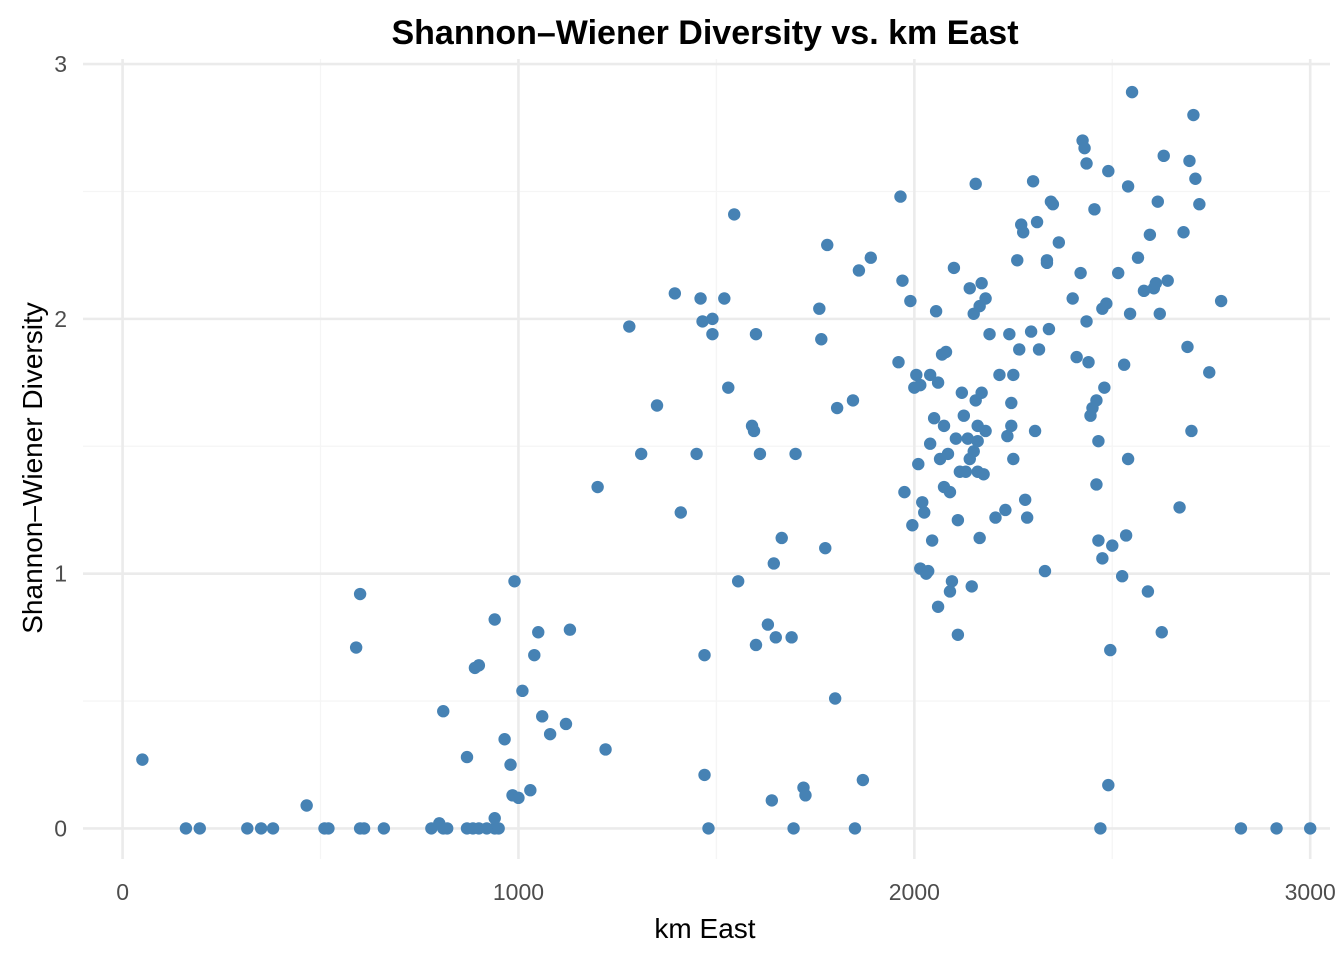 Image resolution: width=1344 pixels, height=960 pixels. I want to click on x-tick-label: 2000, so click(914, 892).